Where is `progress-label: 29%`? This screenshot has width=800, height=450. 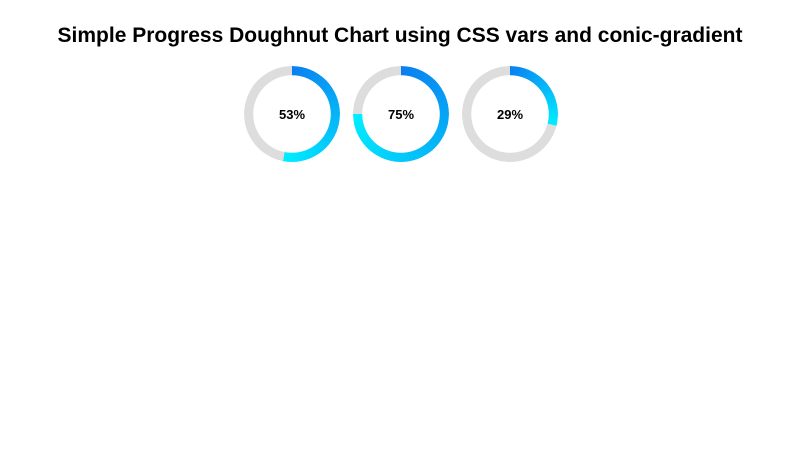
progress-label: 29% is located at coordinates (510, 114).